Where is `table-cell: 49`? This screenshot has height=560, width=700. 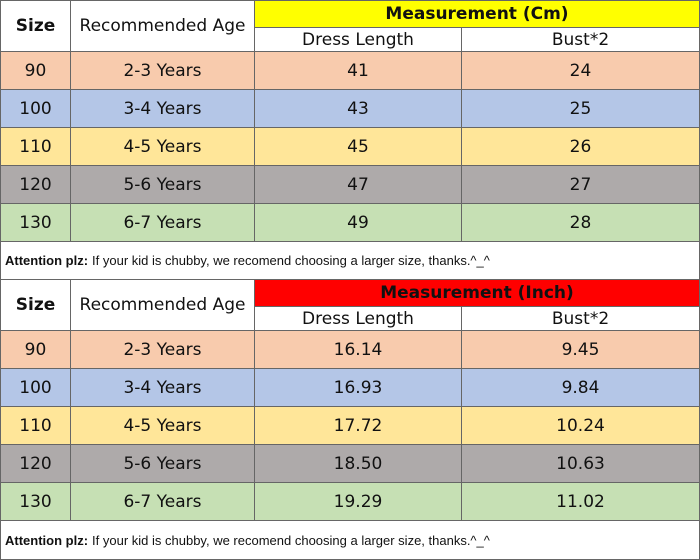 table-cell: 49 is located at coordinates (358, 222).